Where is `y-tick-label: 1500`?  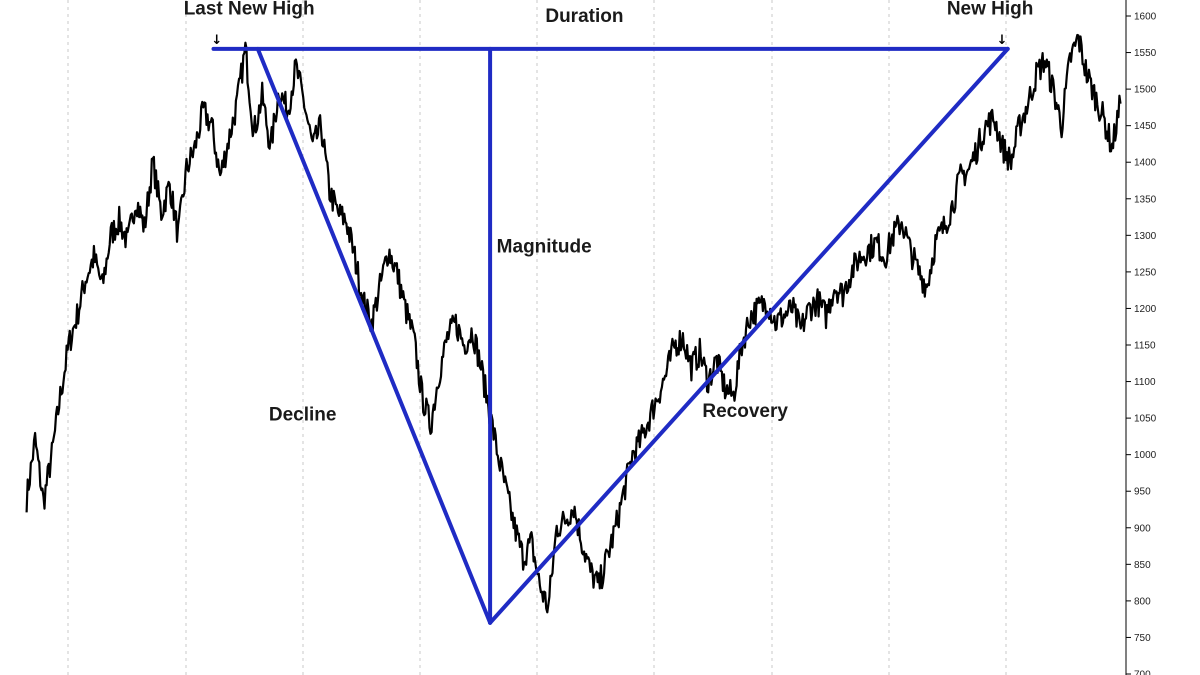 y-tick-label: 1500 is located at coordinates (1145, 90).